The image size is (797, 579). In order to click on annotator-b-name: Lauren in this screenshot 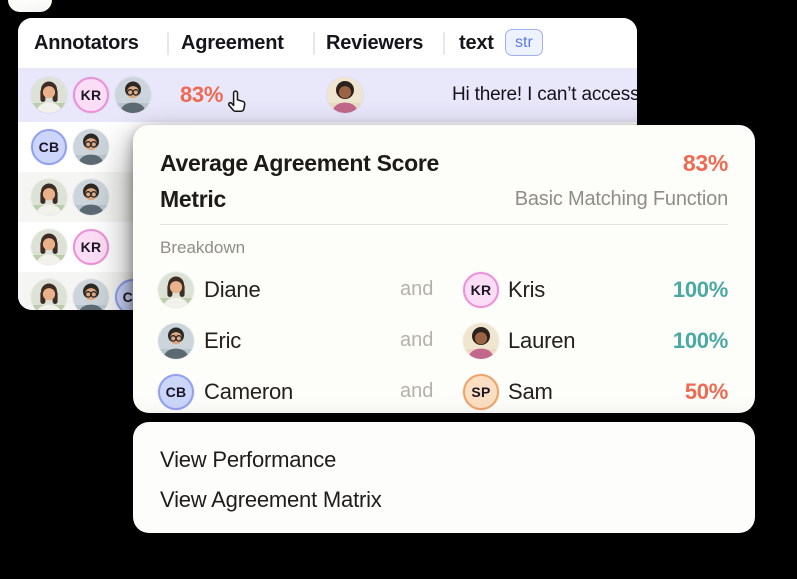, I will do `click(542, 340)`.